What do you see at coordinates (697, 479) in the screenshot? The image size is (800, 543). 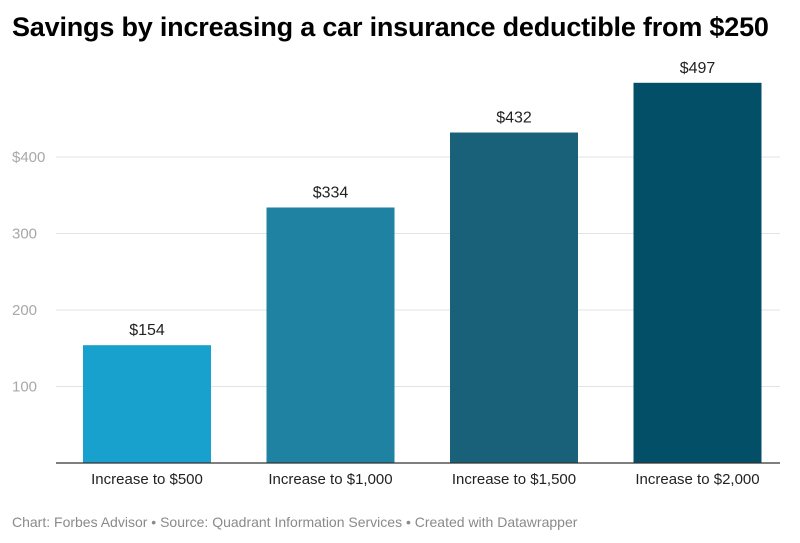 I see `x-category-label: Increase to $2,000` at bounding box center [697, 479].